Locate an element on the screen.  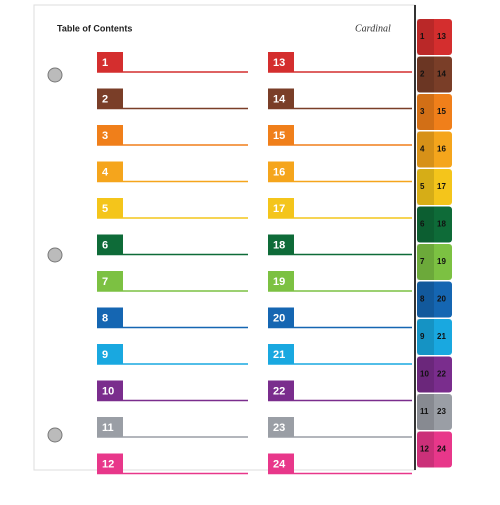
entry-number: 18 is located at coordinates (279, 245).